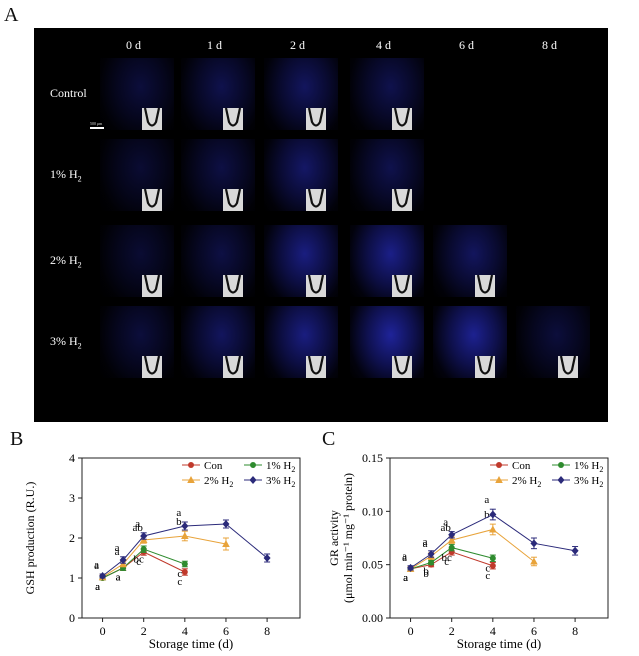 This screenshot has height=656, width=639. I want to click on column-header: 4 d, so click(383, 45).